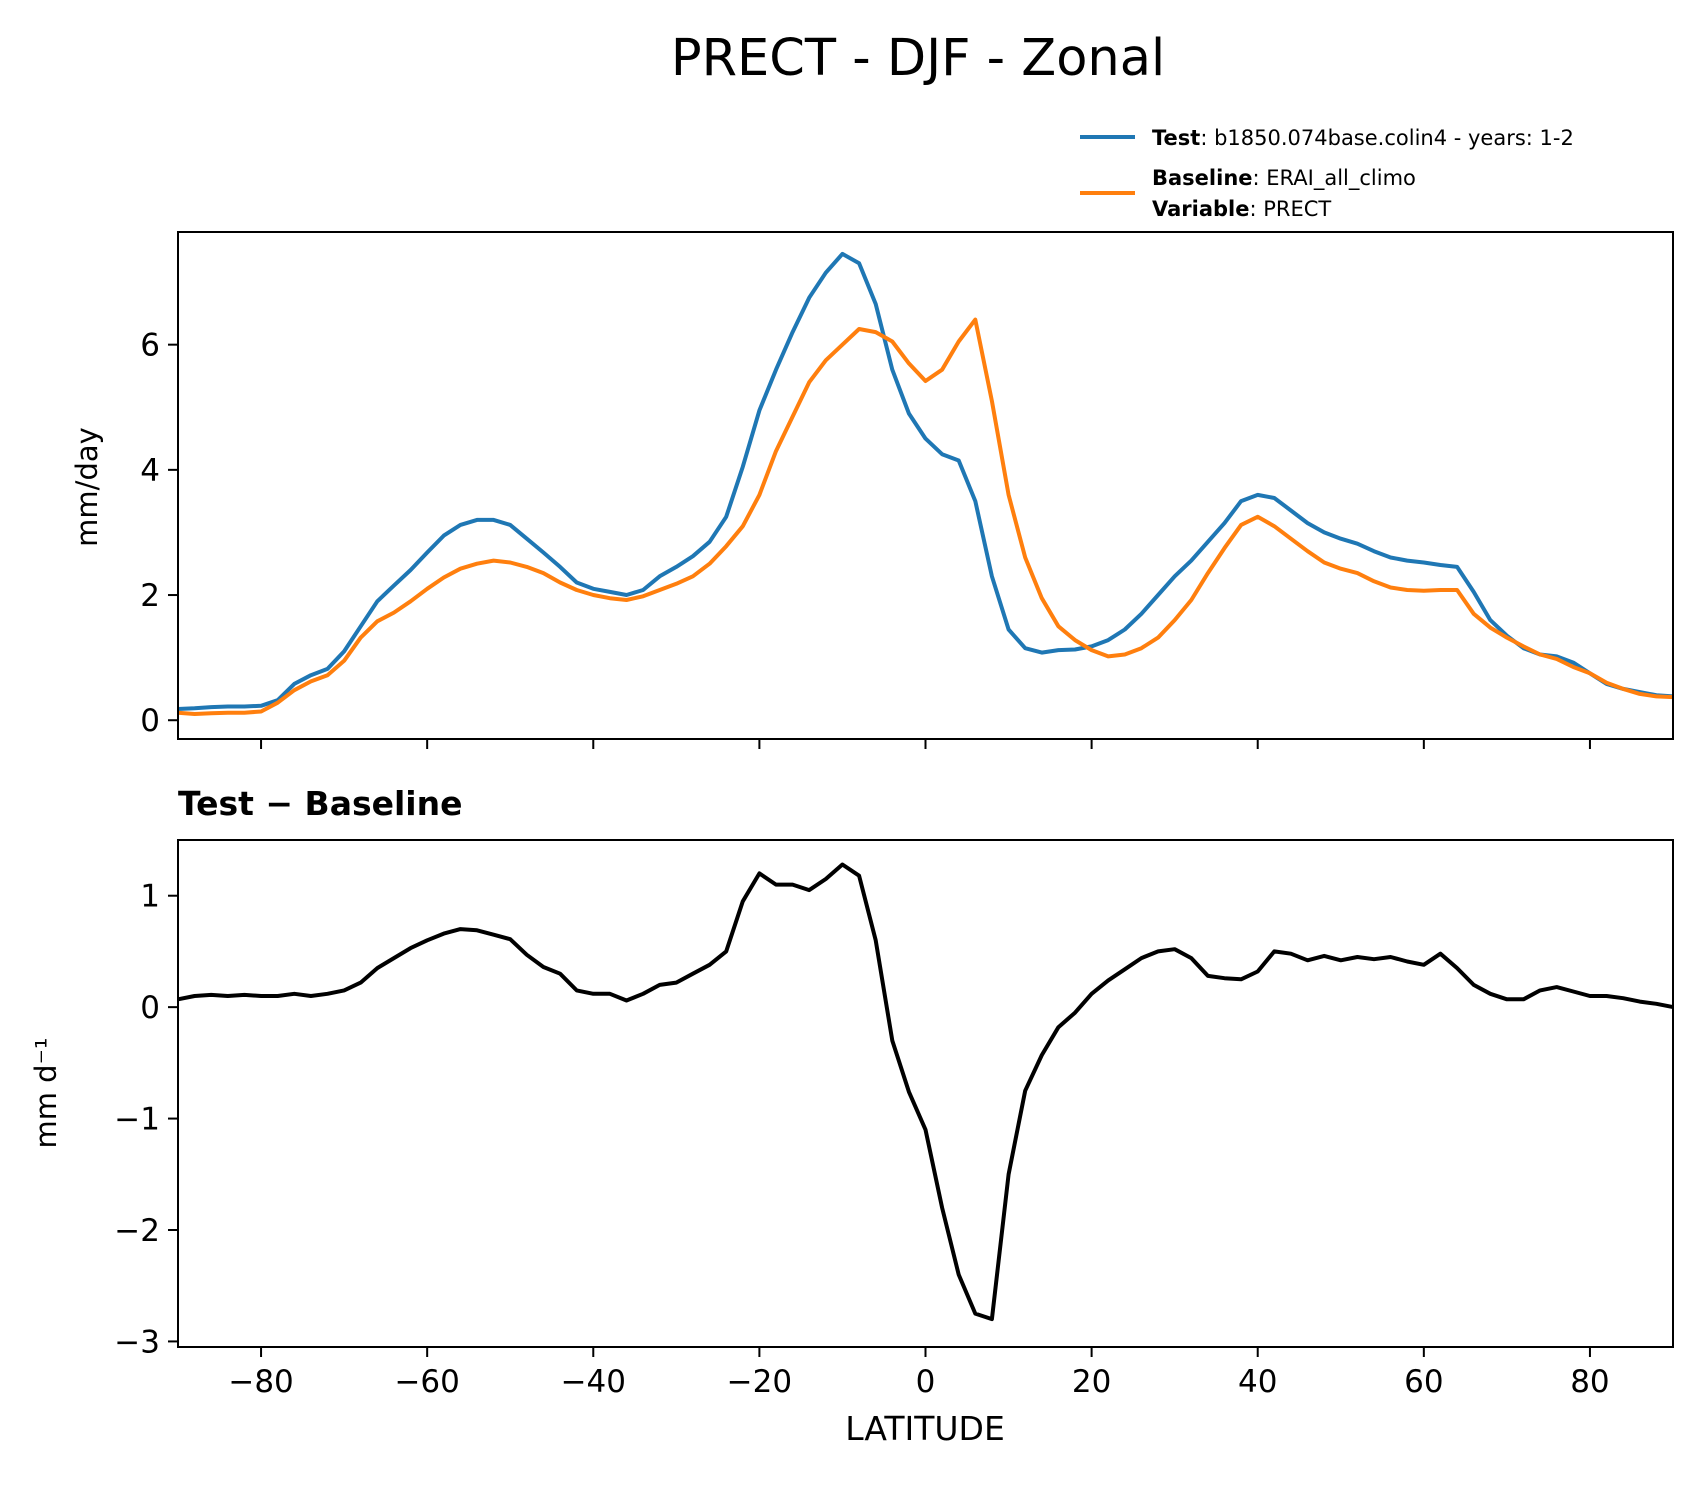  I want to click on legend-baseline-entry: Baseline: ERAI_all_climo, so click(1284, 178).